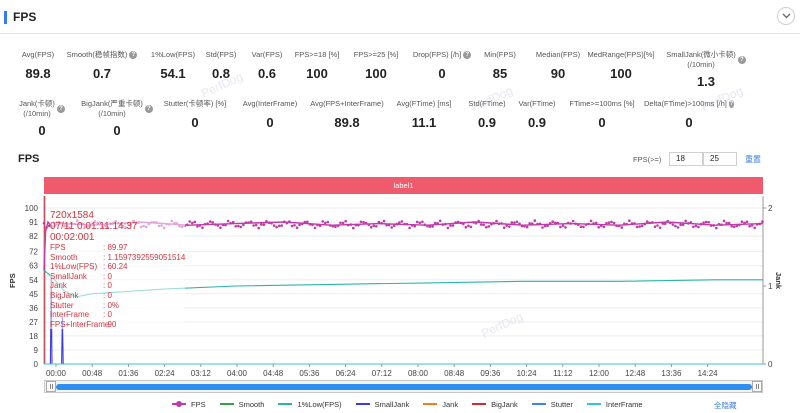 The image size is (800, 413). What do you see at coordinates (708, 373) in the screenshot?
I see `x-tick-label: 14:24` at bounding box center [708, 373].